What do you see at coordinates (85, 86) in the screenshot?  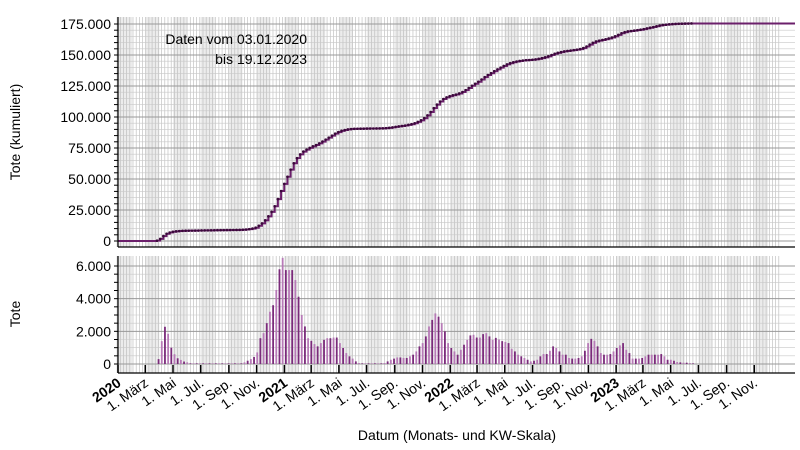 I see `top-y-tick-label: 125.000` at bounding box center [85, 86].